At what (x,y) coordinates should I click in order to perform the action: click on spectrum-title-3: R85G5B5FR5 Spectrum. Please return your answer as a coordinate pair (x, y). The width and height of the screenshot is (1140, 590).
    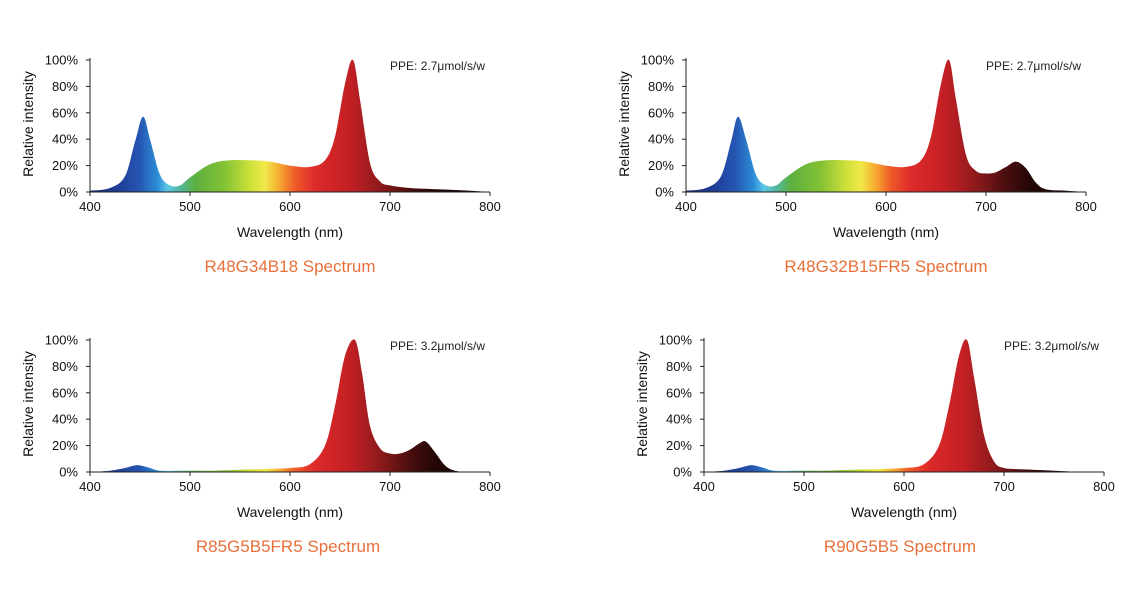
    Looking at the image, I should click on (288, 546).